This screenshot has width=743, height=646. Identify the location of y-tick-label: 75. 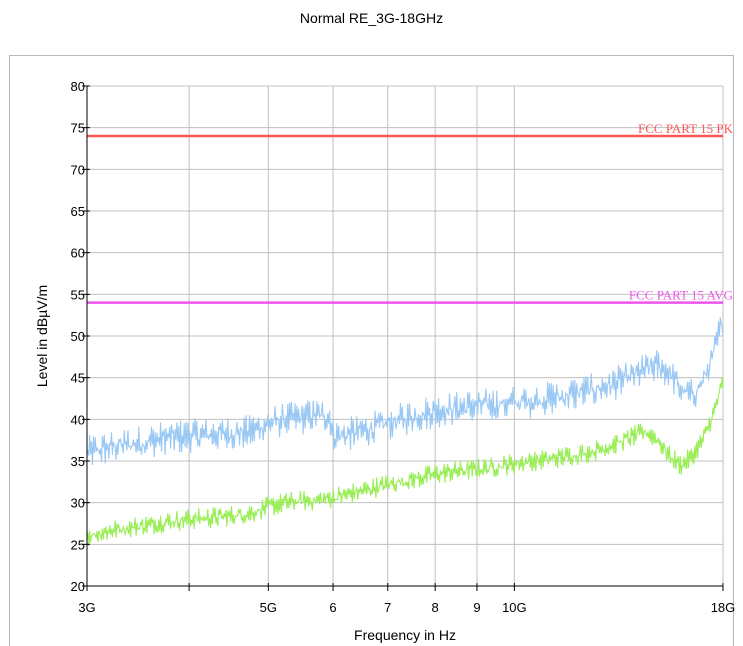
(78, 128).